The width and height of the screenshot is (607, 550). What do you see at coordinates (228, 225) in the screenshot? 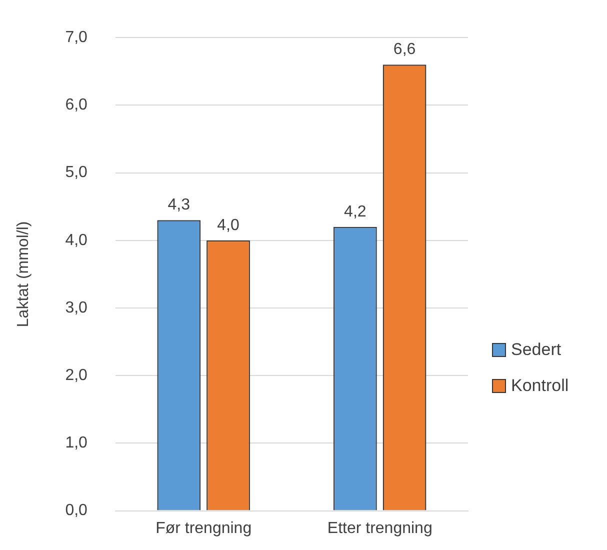
I see `data-label: 4,0` at bounding box center [228, 225].